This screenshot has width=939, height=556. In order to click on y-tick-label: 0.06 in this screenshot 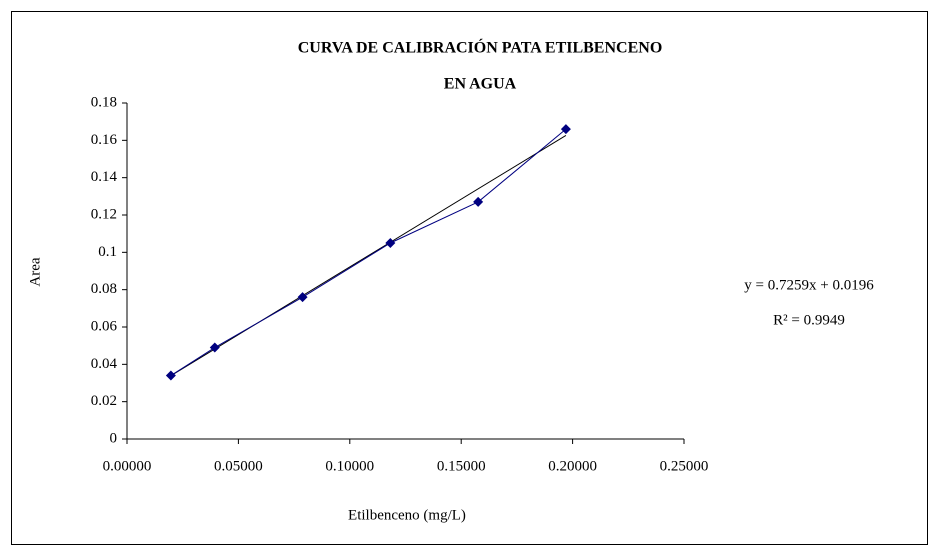, I will do `click(104, 326)`.